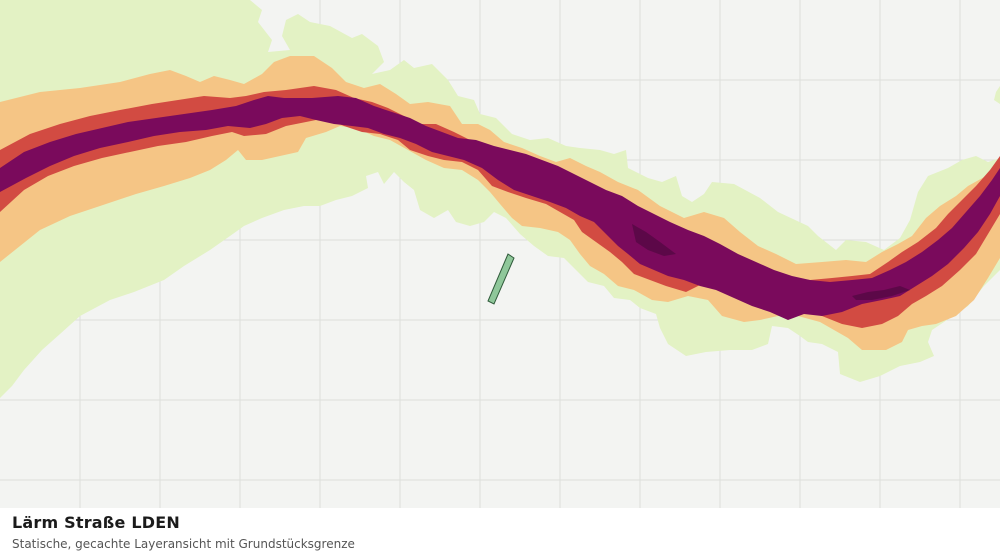 This screenshot has height=560, width=1000. Describe the element at coordinates (501, 279) in the screenshot. I see `parcel-boundary` at that location.